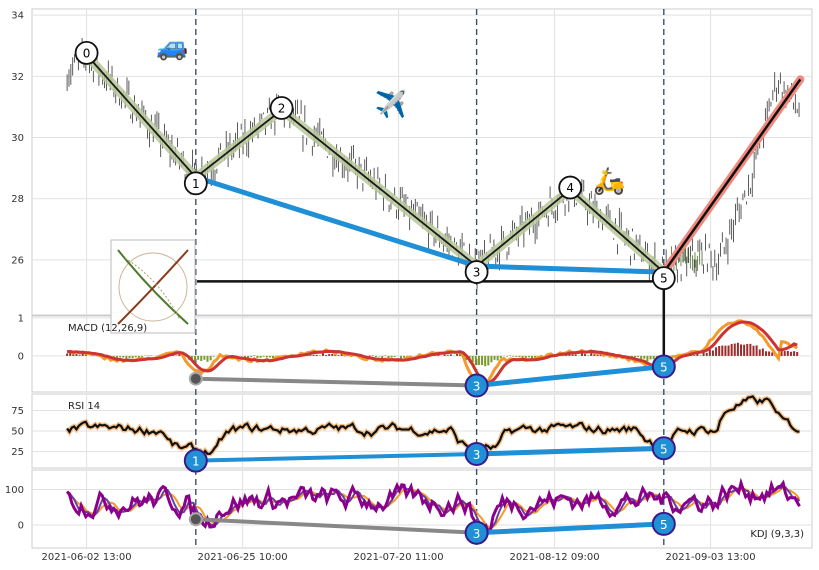  I want to click on wave-label-4: 4, so click(570, 188).